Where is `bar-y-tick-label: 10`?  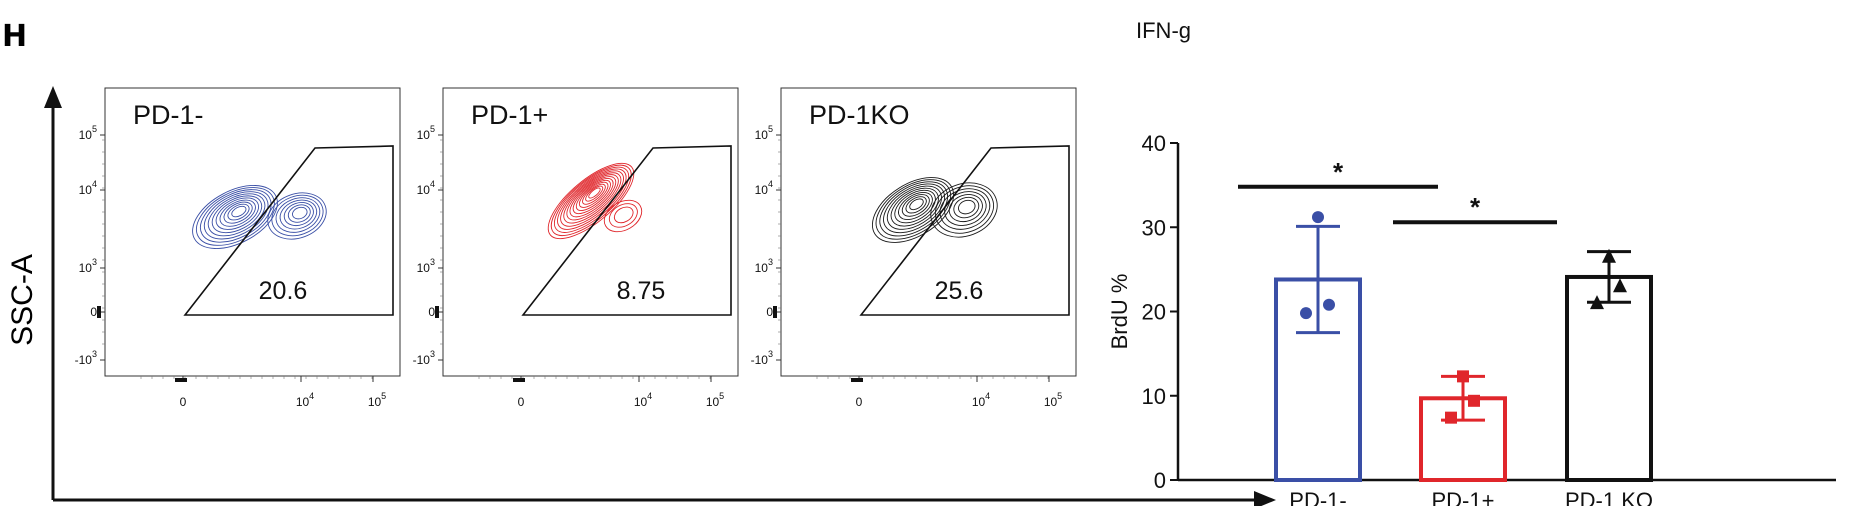 bar-y-tick-label: 10 is located at coordinates (1154, 396).